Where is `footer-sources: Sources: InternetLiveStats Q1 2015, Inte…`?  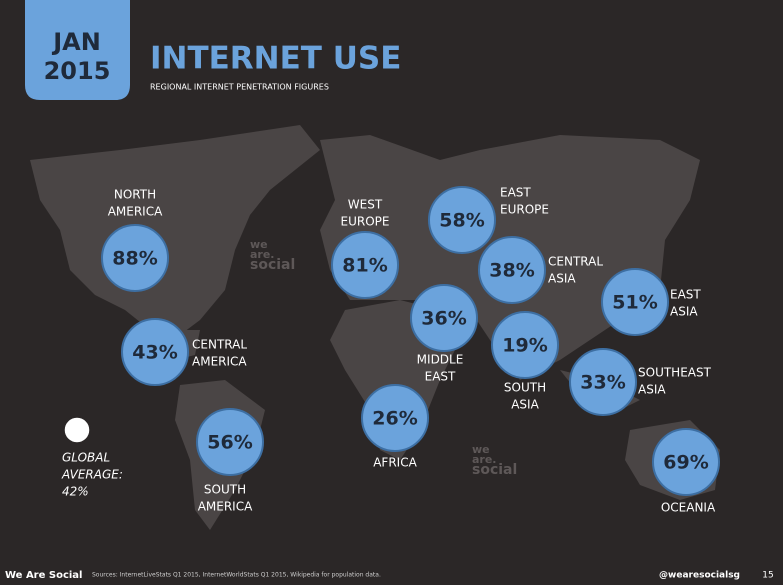
footer-sources: Sources: InternetLiveStats Q1 2015, Inte… is located at coordinates (236, 575).